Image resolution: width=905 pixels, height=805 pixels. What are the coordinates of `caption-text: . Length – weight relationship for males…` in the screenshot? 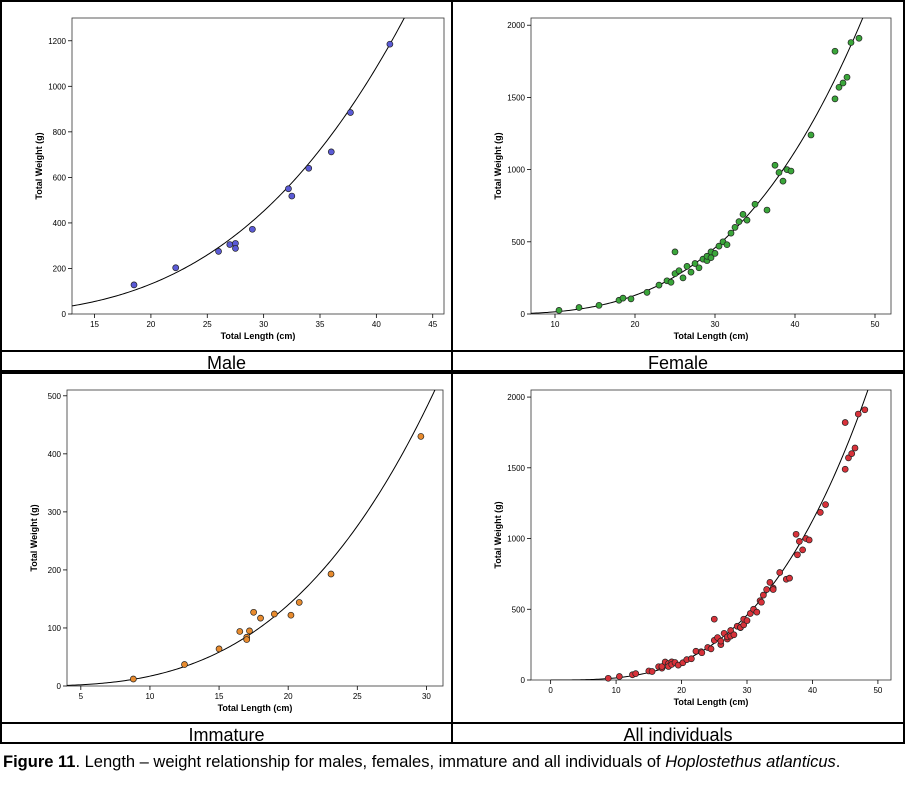 It's located at (370, 762).